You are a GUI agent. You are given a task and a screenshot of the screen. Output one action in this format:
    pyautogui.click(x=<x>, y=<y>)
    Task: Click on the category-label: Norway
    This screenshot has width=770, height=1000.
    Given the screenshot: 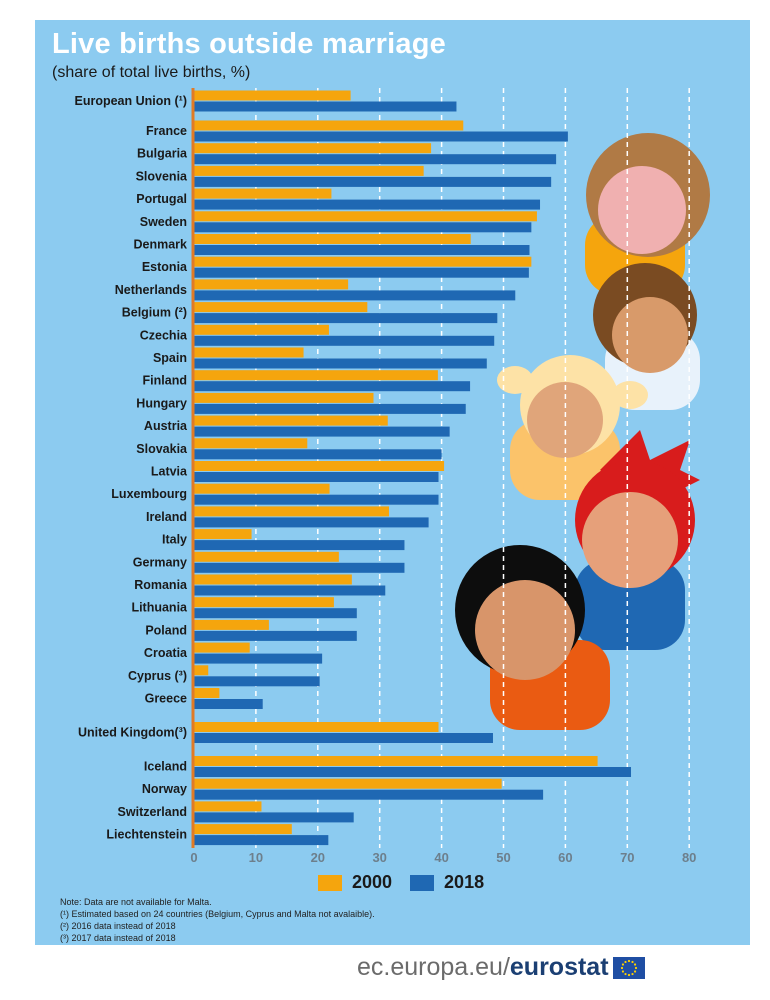 What is the action you would take?
    pyautogui.click(x=164, y=789)
    